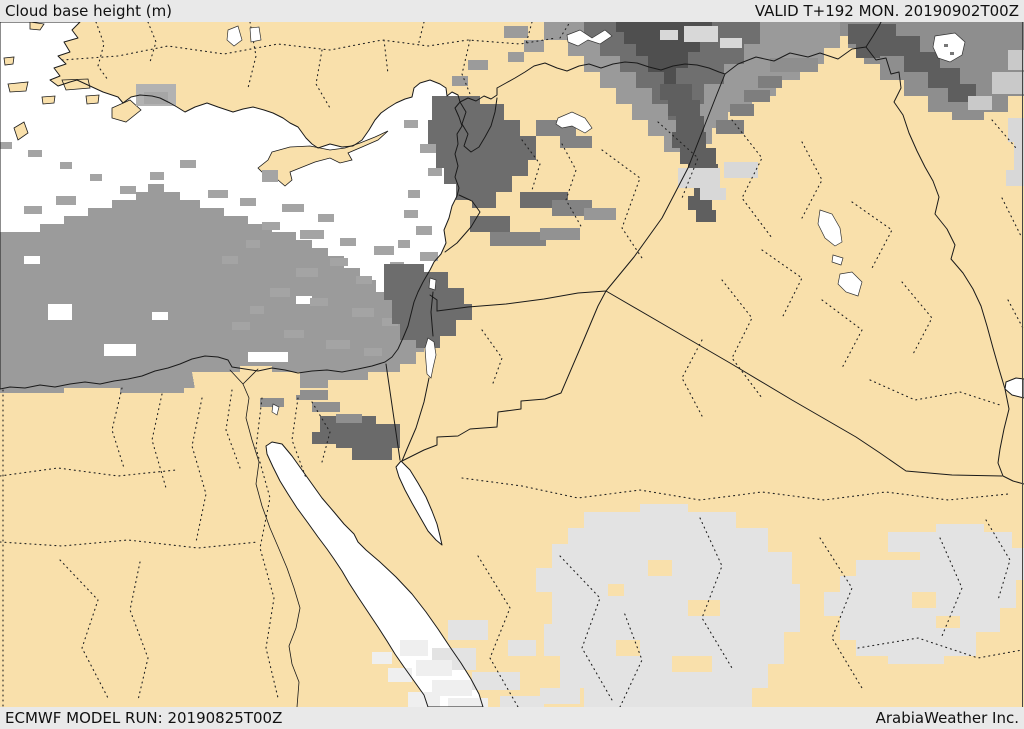 The height and width of the screenshot is (729, 1024). What do you see at coordinates (574, 122) in the screenshot?
I see `lake-assad` at bounding box center [574, 122].